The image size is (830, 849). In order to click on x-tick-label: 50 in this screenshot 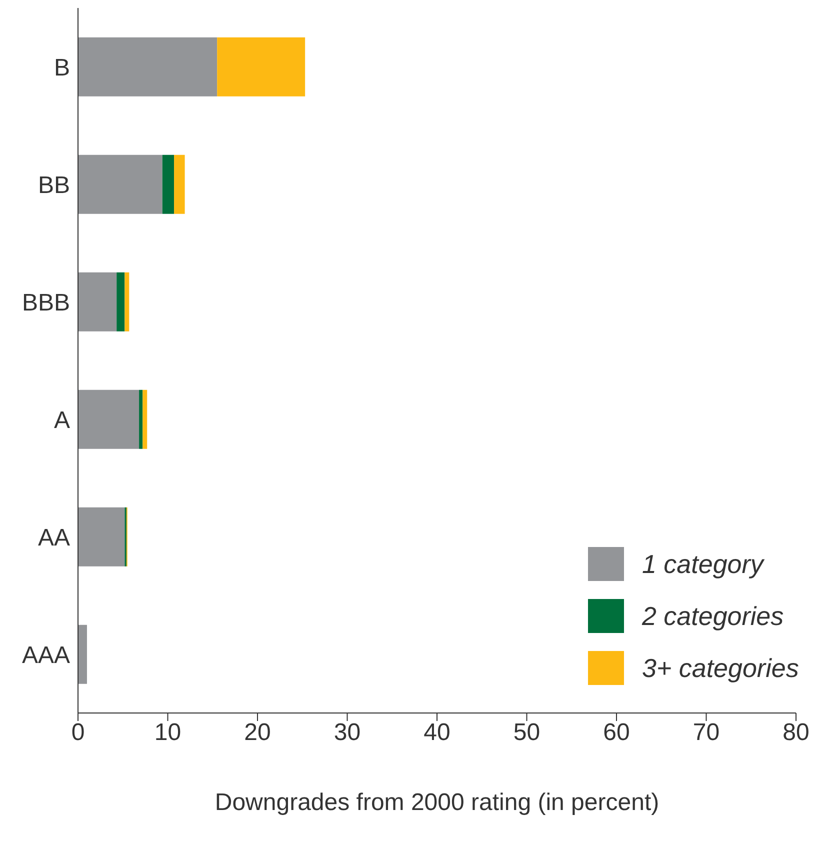, I will do `click(526, 732)`.